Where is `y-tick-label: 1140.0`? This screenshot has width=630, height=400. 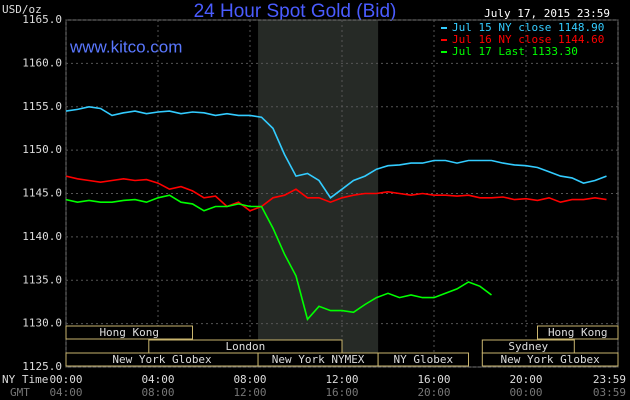 y-tick-label: 1140.0 is located at coordinates (42, 236).